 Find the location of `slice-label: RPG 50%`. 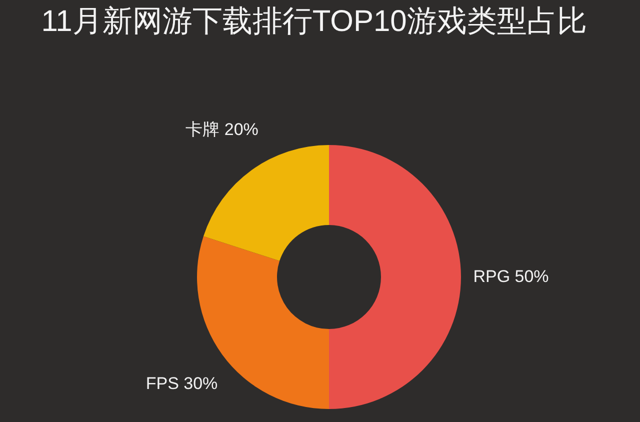

slice-label: RPG 50% is located at coordinates (511, 276).